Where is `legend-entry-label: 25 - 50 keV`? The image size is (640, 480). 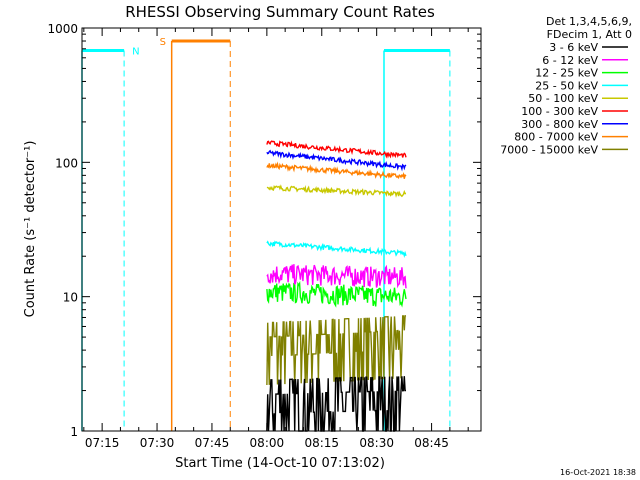
legend-entry-label: 25 - 50 keV is located at coordinates (566, 85).